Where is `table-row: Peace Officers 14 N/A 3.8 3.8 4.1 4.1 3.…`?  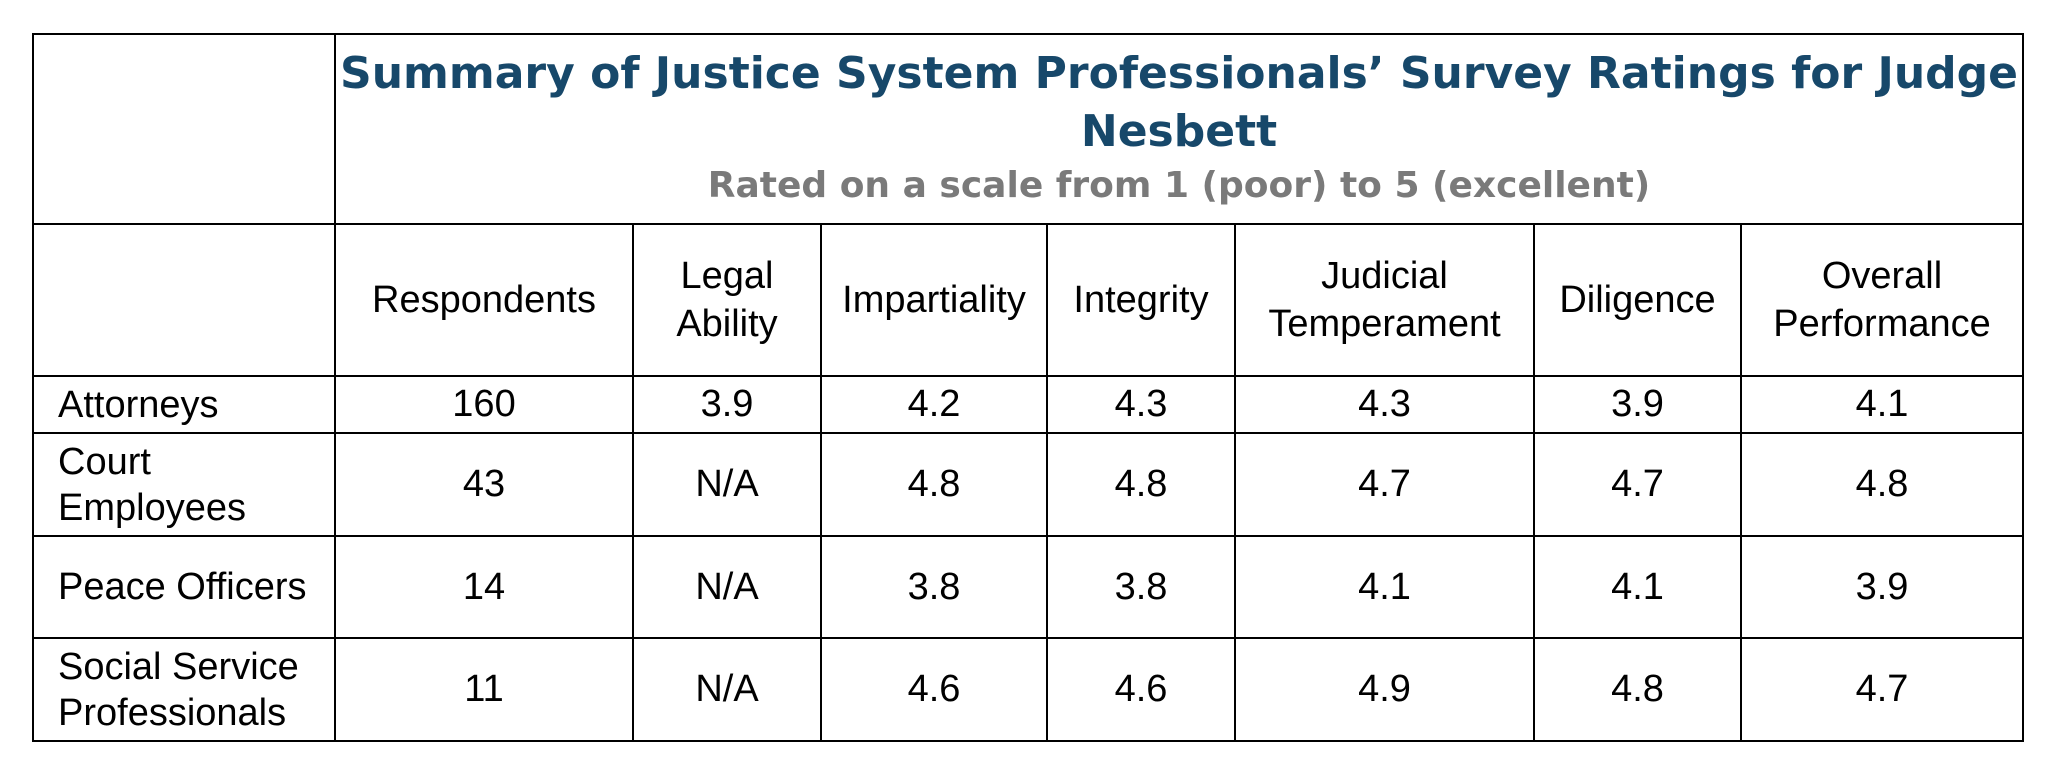
table-row: Peace Officers 14 N/A 3.8 3.8 4.1 4.1 3.… is located at coordinates (1028, 587).